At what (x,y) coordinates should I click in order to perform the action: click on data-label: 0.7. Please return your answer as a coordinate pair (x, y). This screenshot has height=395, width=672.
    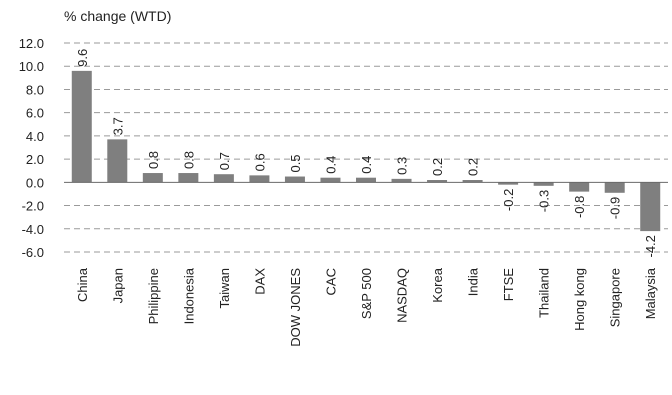
    Looking at the image, I should click on (224, 161).